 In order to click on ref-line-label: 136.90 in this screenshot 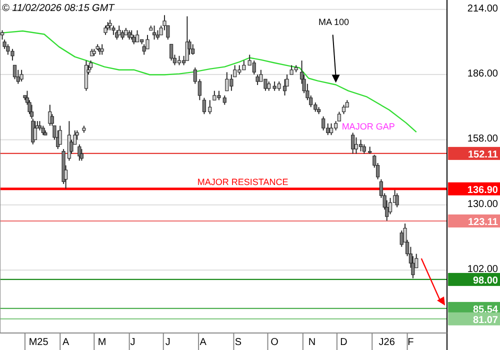, I will do `click(482, 190)`.